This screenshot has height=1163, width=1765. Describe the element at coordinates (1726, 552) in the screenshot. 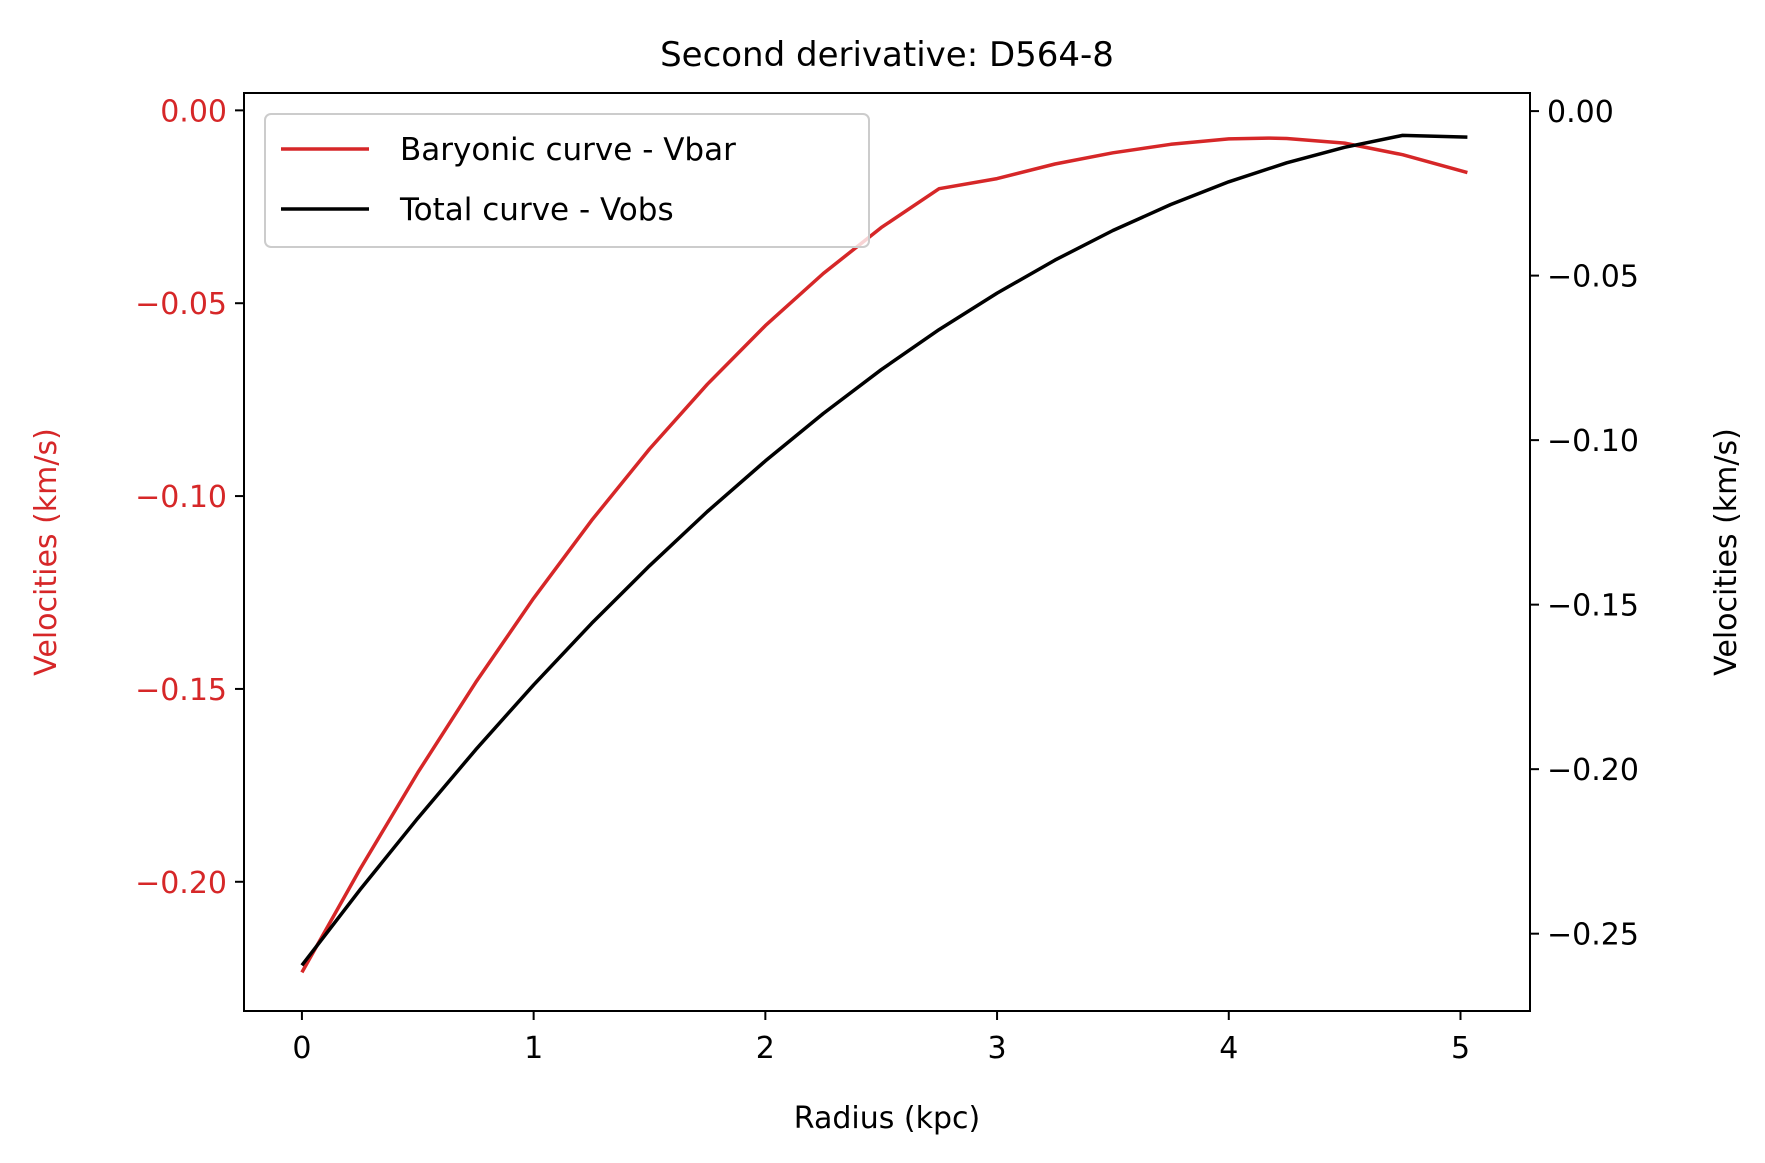

I see `y-axis-right-label: Velocities (km/s)` at that location.